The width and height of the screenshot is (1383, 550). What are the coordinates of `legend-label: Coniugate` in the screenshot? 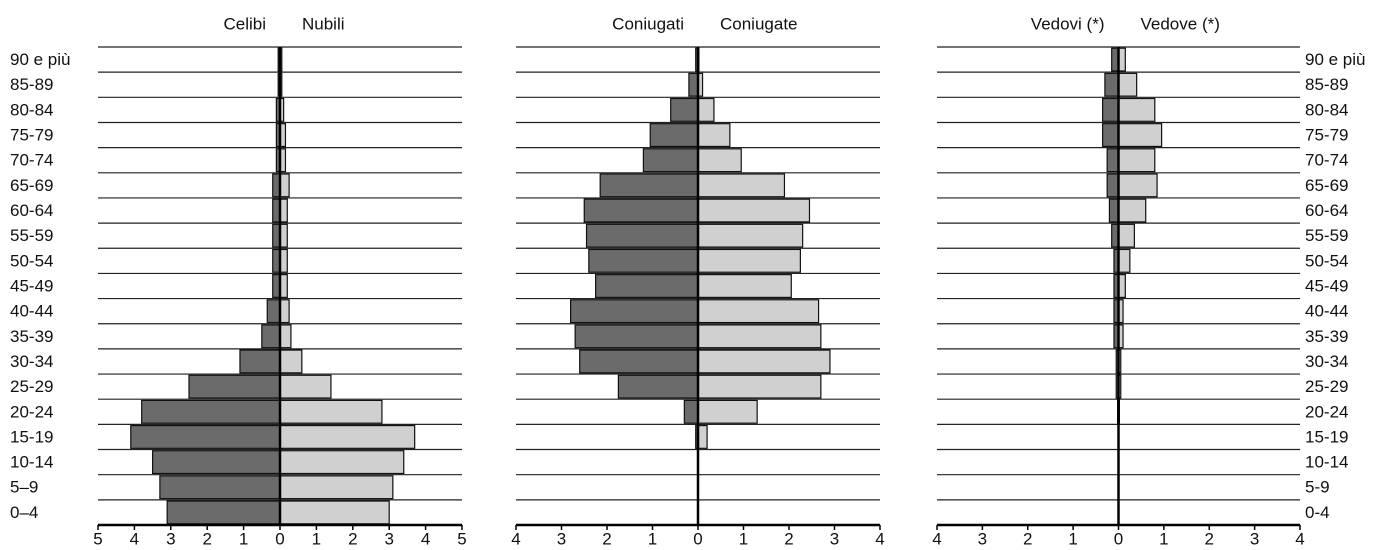 It's located at (759, 23).